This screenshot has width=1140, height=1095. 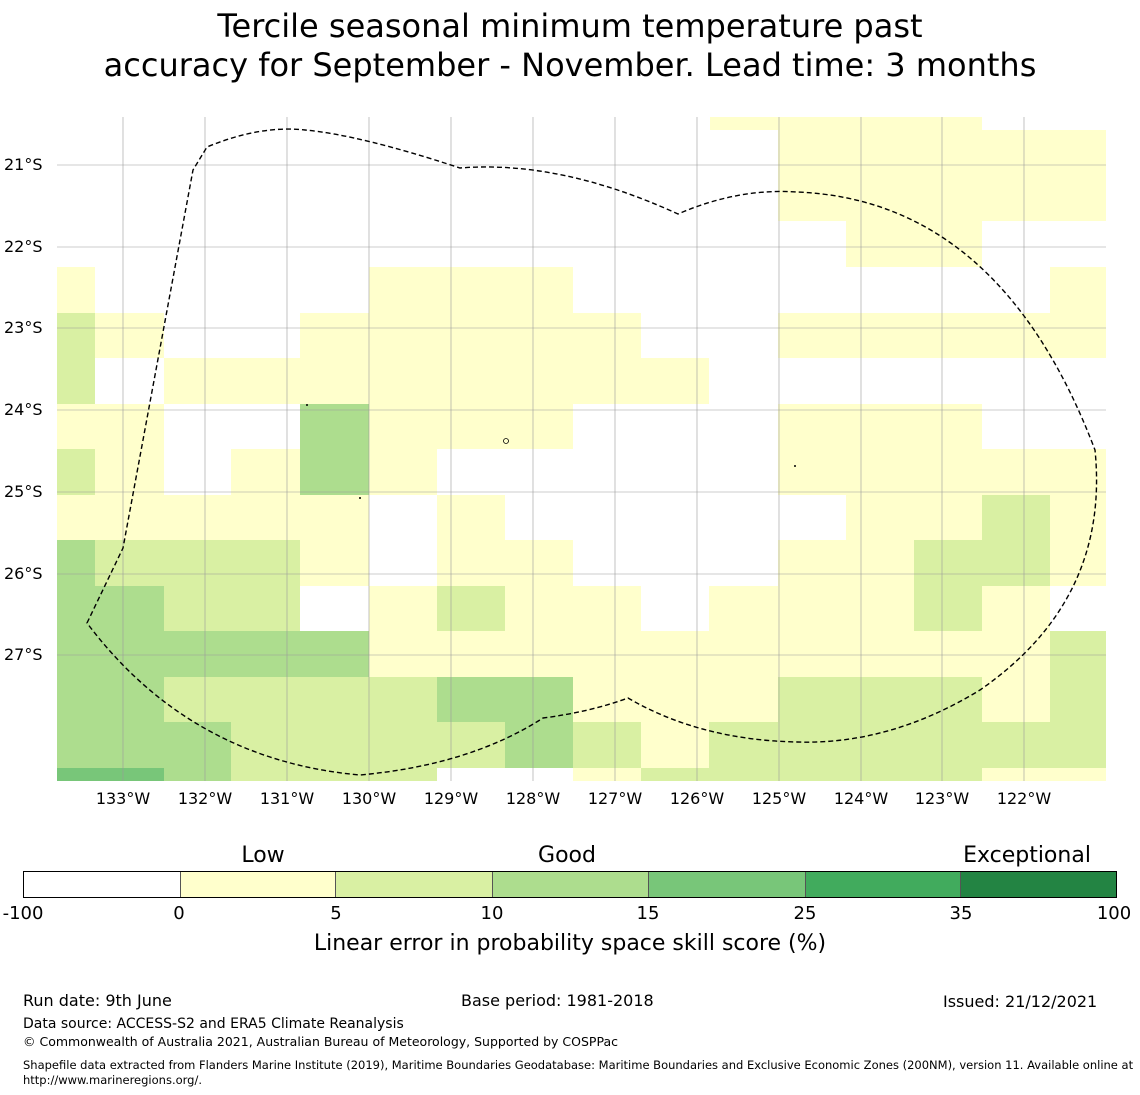 What do you see at coordinates (336, 913) in the screenshot?
I see `colorbar-tick: 5` at bounding box center [336, 913].